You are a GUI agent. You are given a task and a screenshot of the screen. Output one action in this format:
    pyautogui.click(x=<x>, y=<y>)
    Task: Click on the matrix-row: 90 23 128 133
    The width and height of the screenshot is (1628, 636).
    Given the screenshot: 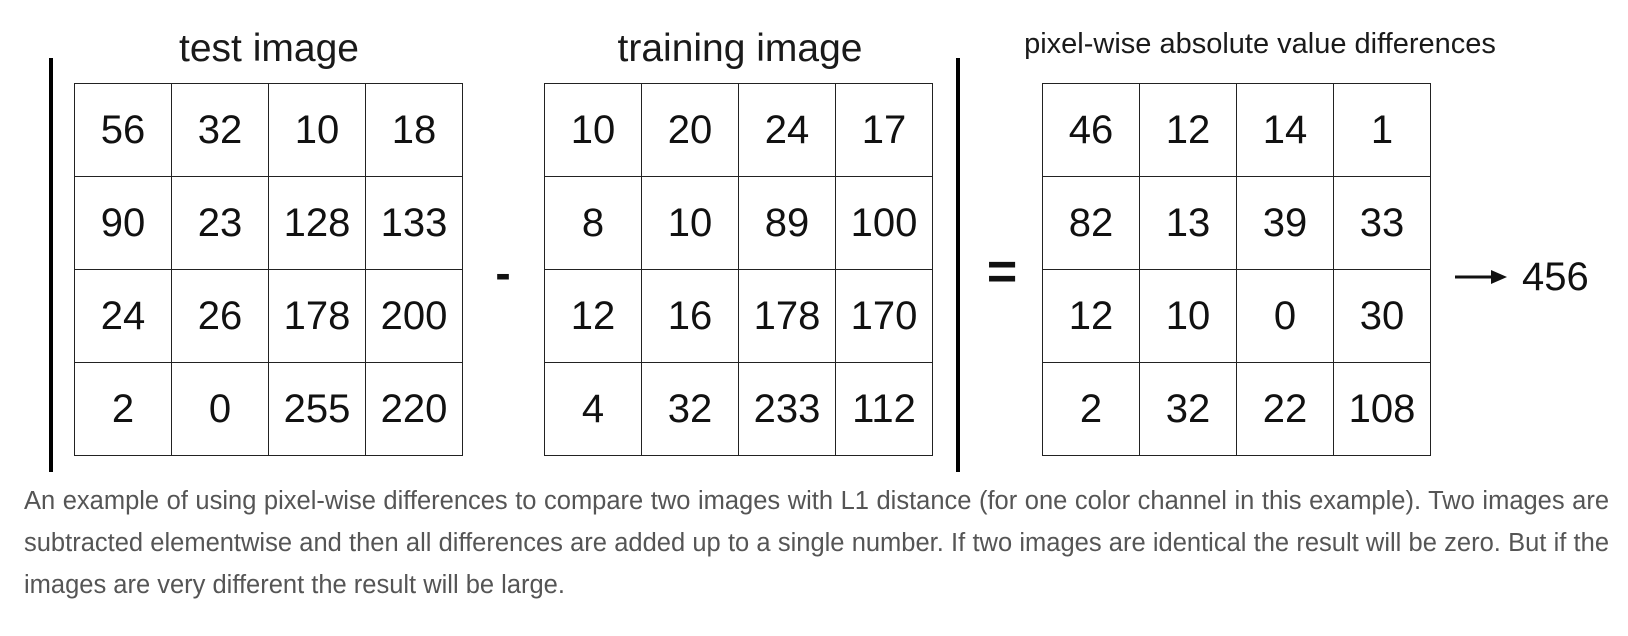 What is the action you would take?
    pyautogui.click(x=268, y=223)
    